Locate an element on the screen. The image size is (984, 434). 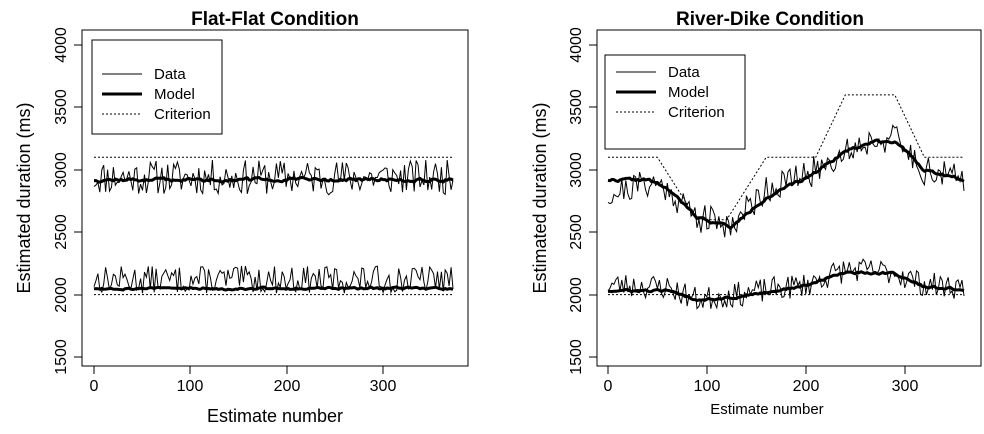
series-data-lower-line is located at coordinates (786, 284).